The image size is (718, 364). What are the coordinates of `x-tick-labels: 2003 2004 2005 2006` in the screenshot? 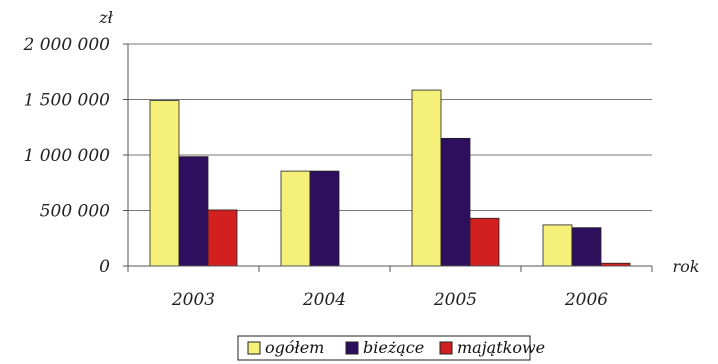 It's located at (389, 300).